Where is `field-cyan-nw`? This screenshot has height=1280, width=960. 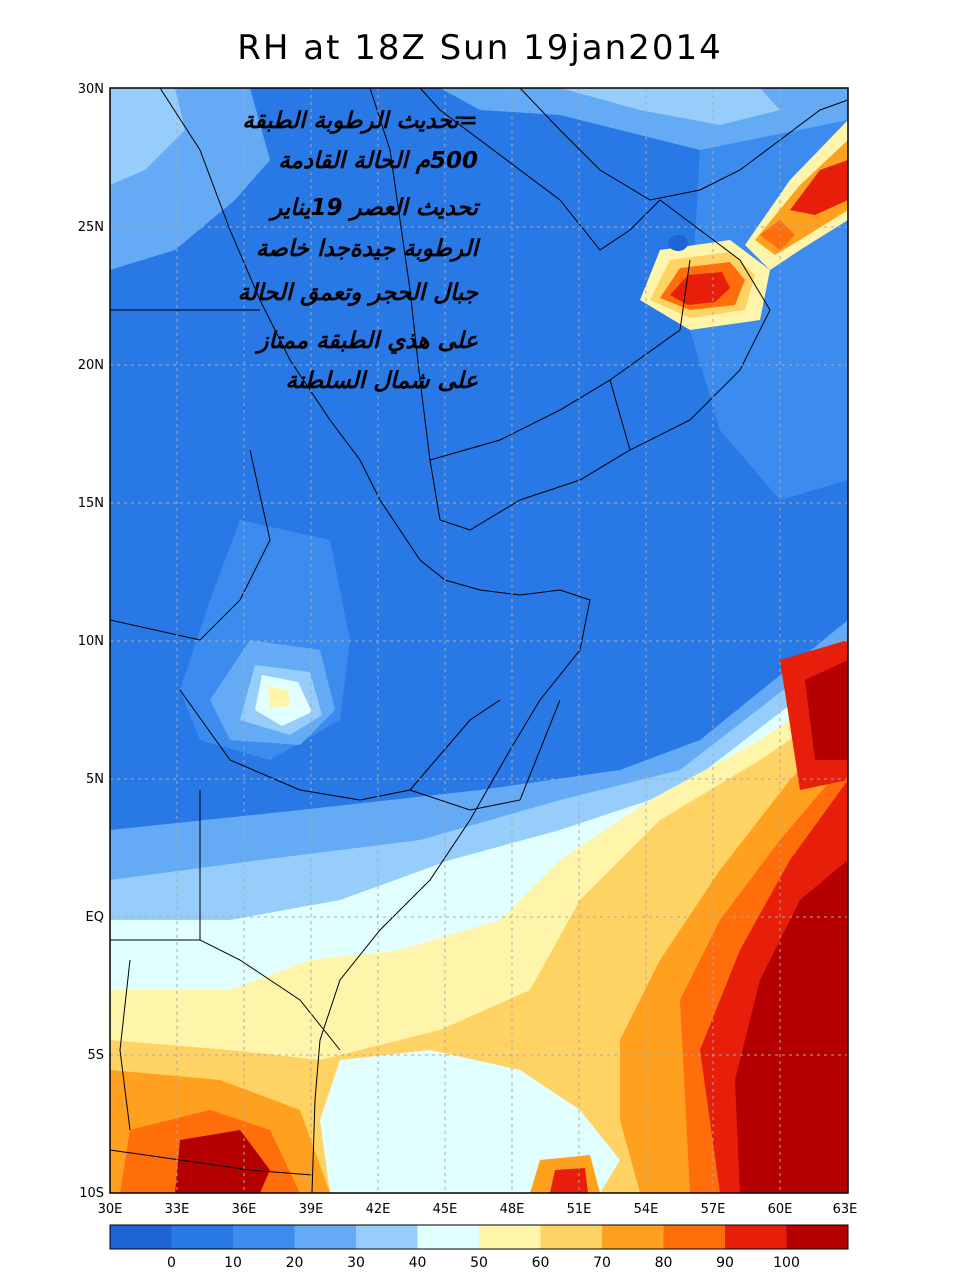 field-cyan-nw is located at coordinates (147, 136).